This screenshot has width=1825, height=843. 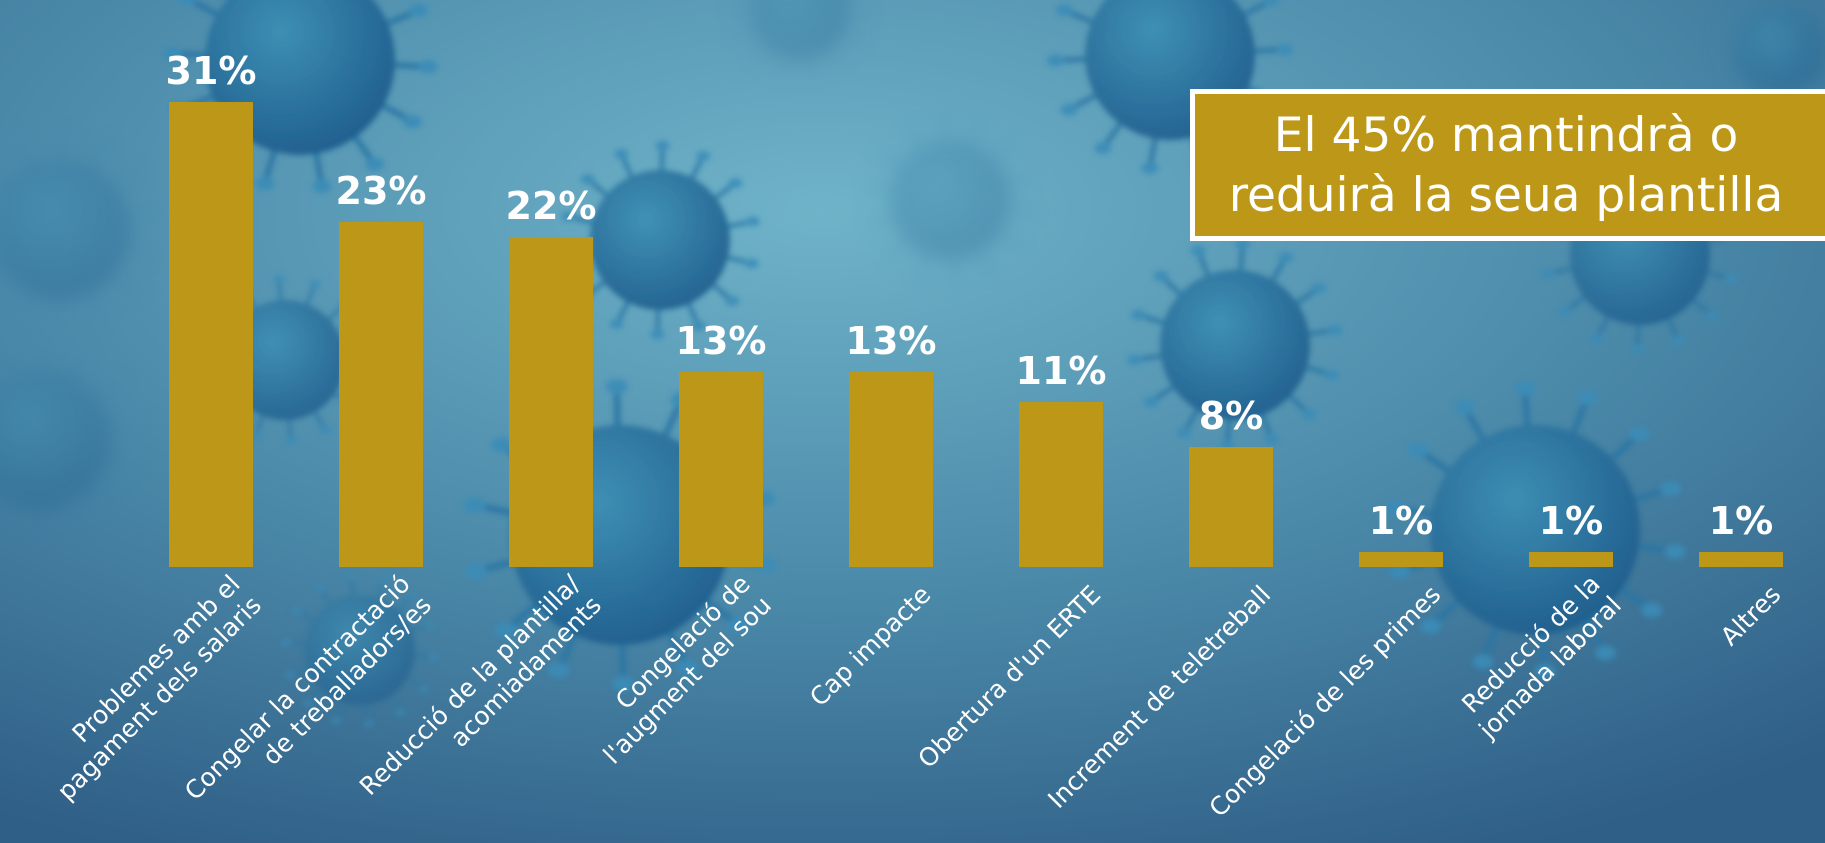 What do you see at coordinates (1571, 521) in the screenshot?
I see `value-label-9: 1%` at bounding box center [1571, 521].